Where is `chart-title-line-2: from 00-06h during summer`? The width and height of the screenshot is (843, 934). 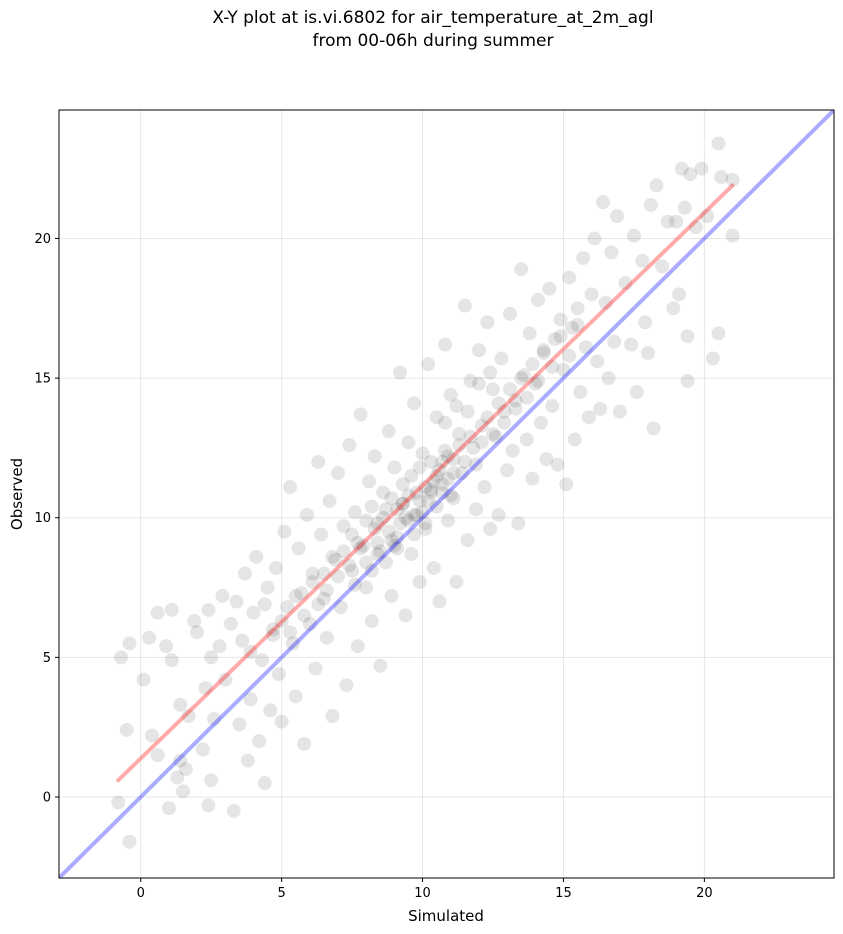 chart-title-line-2: from 00-06h during summer is located at coordinates (433, 41).